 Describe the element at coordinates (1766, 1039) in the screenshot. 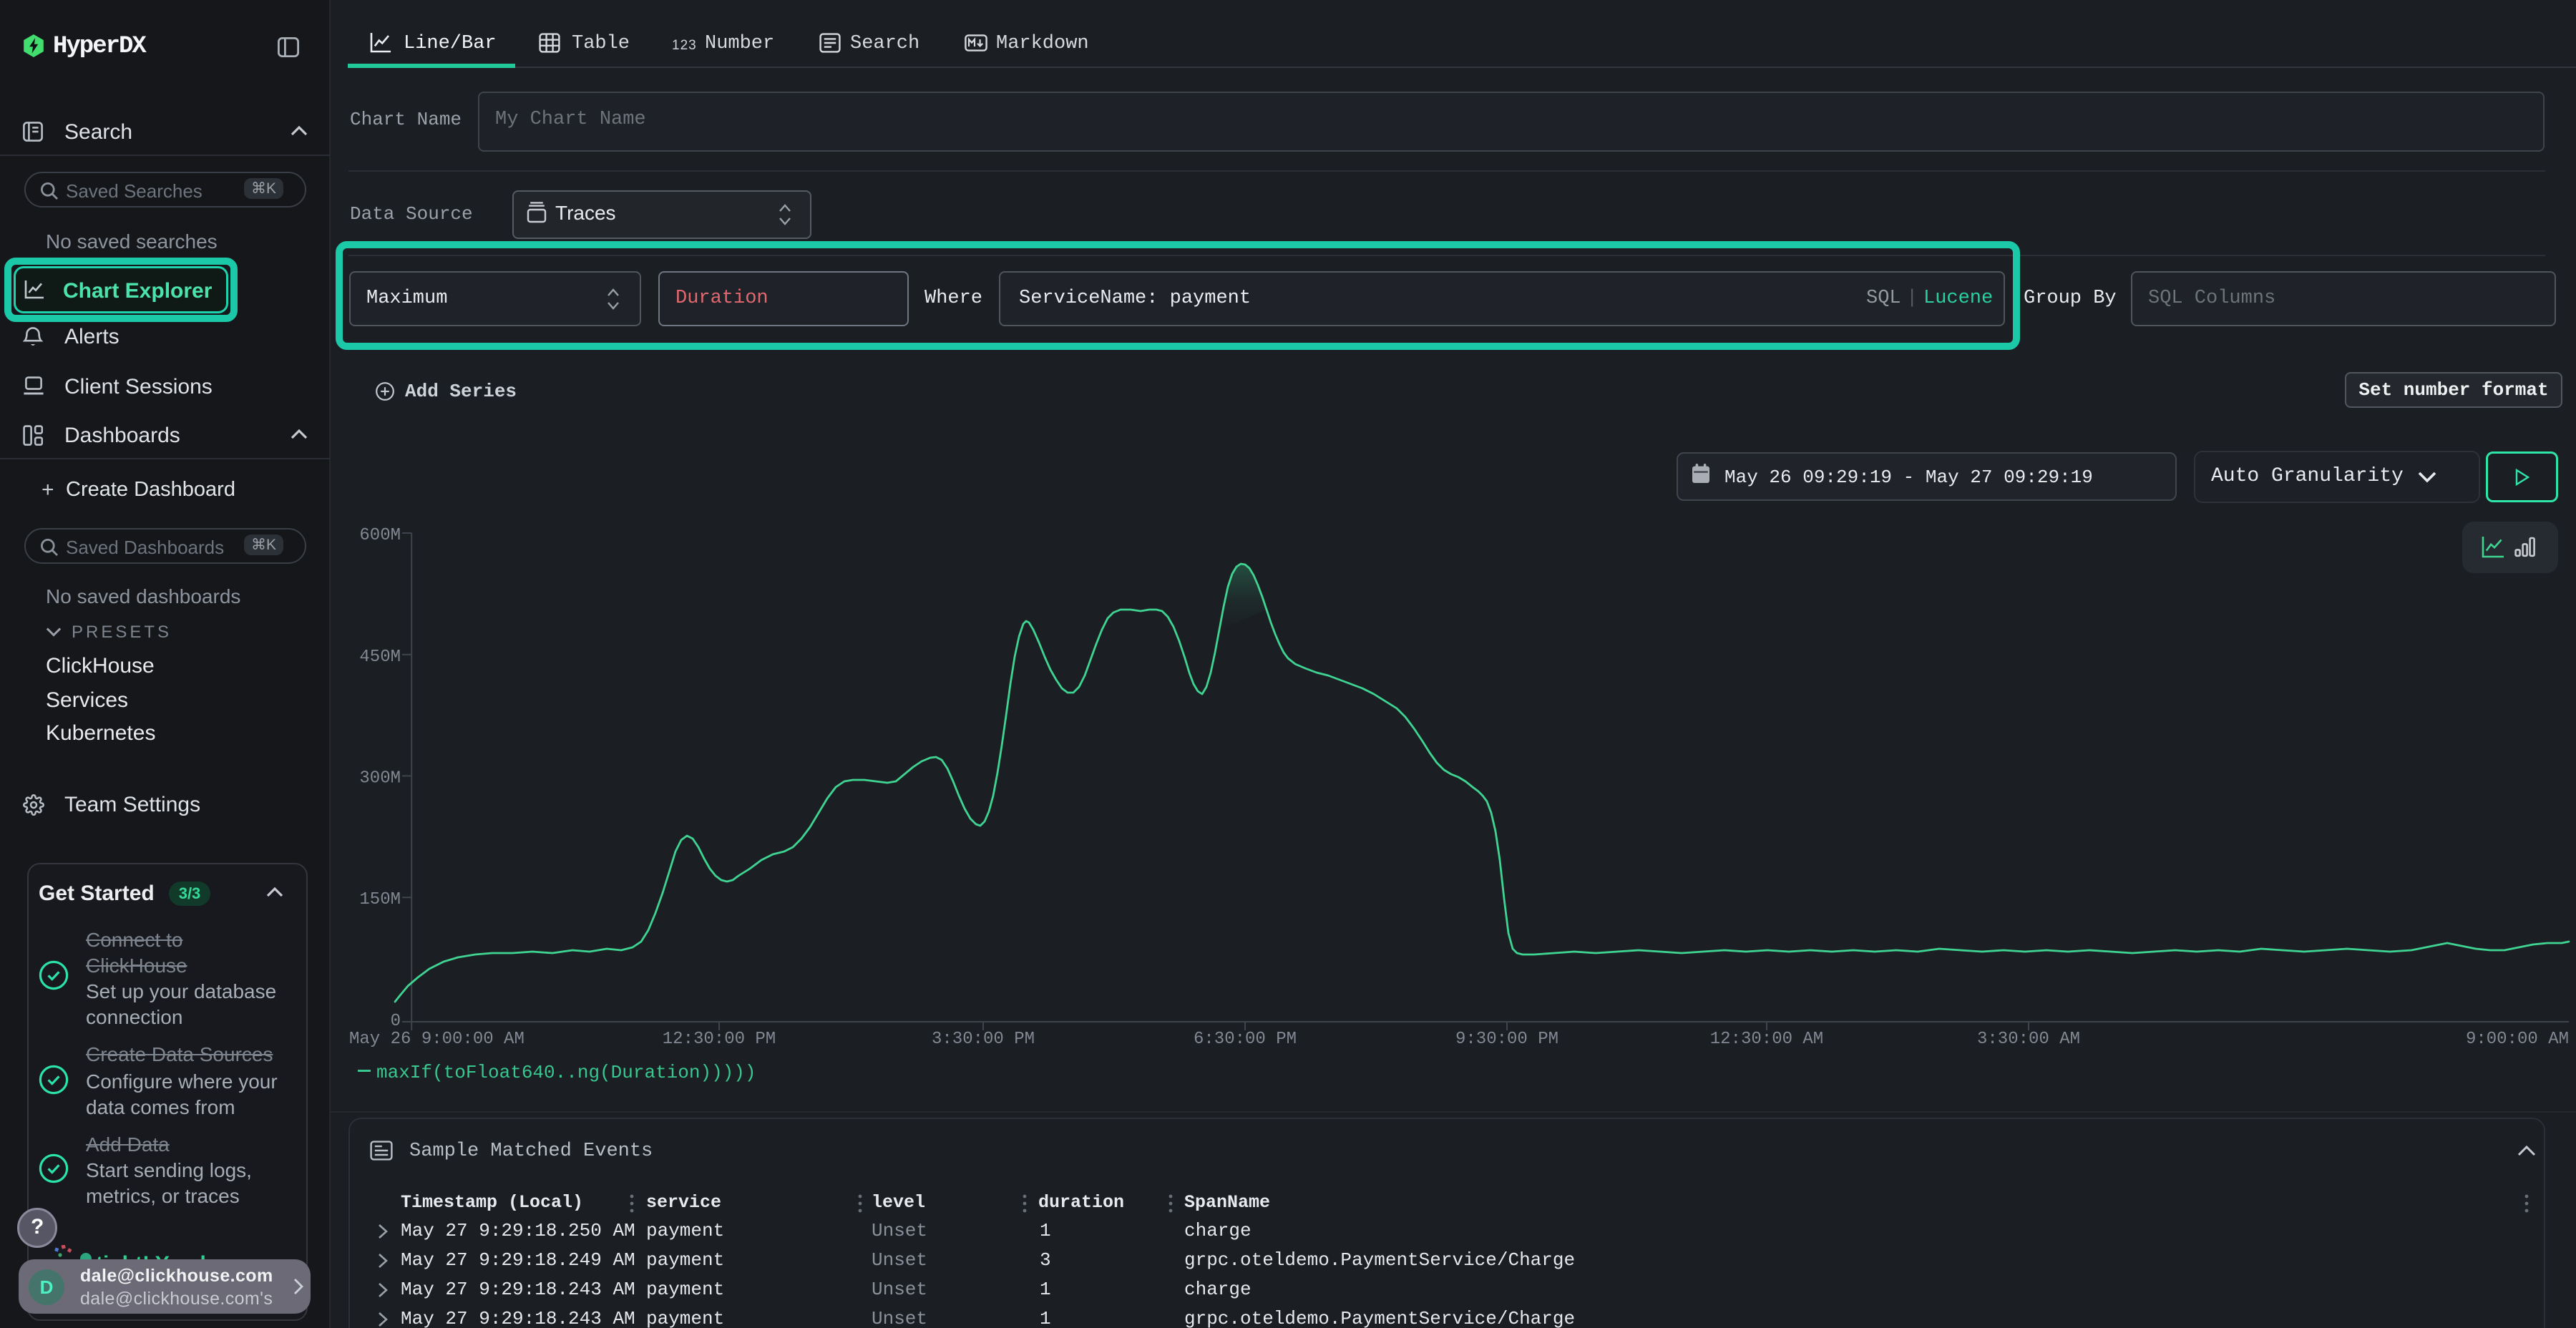

I see `svg-text: 12:30:00 AM` at that location.